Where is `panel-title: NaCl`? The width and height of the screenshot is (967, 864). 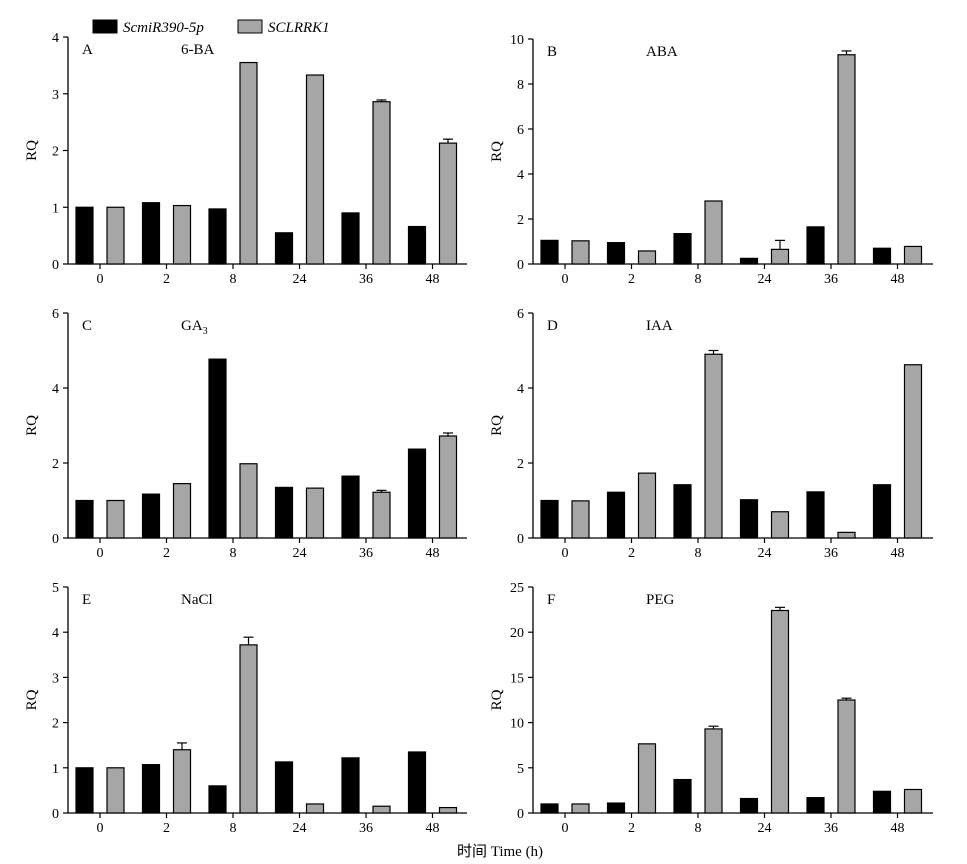
panel-title: NaCl is located at coordinates (197, 600).